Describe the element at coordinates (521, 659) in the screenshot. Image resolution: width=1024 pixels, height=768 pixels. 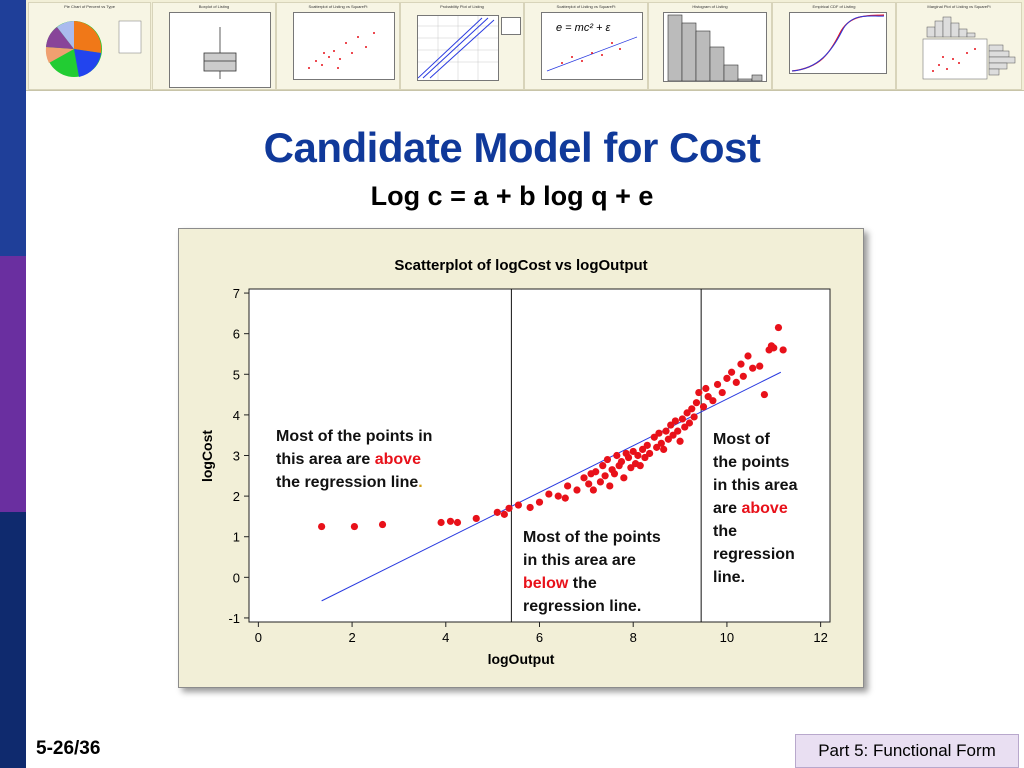
I see `x-axis-label: logOutput` at that location.